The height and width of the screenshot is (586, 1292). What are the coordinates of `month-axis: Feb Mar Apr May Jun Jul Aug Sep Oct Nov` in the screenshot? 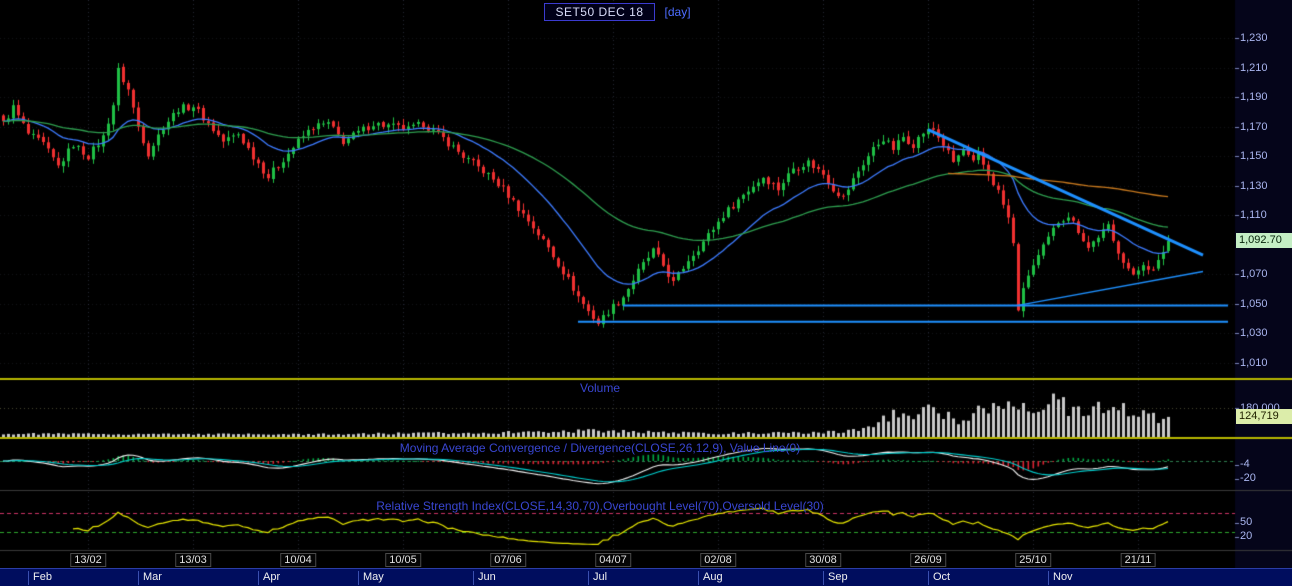 It's located at (646, 577).